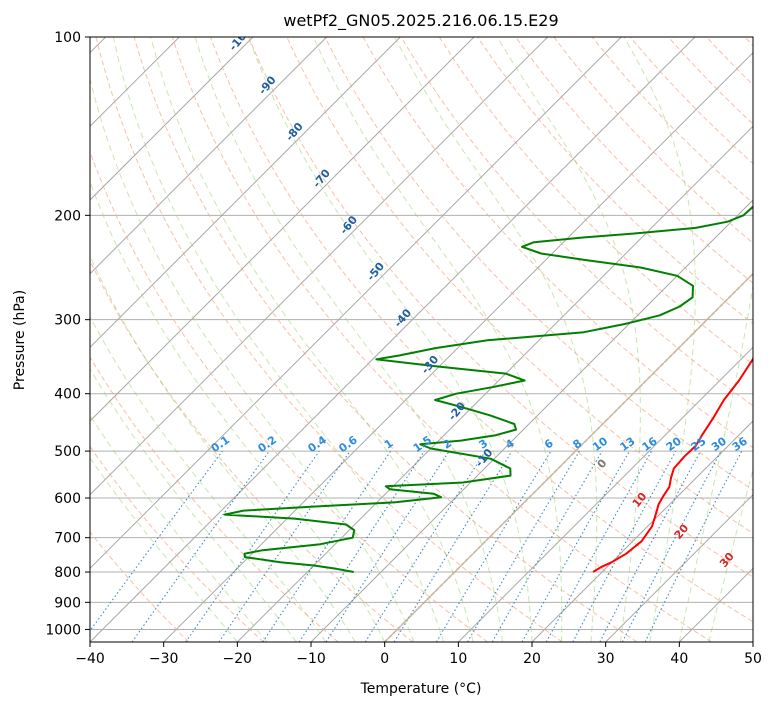  I want to click on x-tick-label: 40, so click(679, 659).